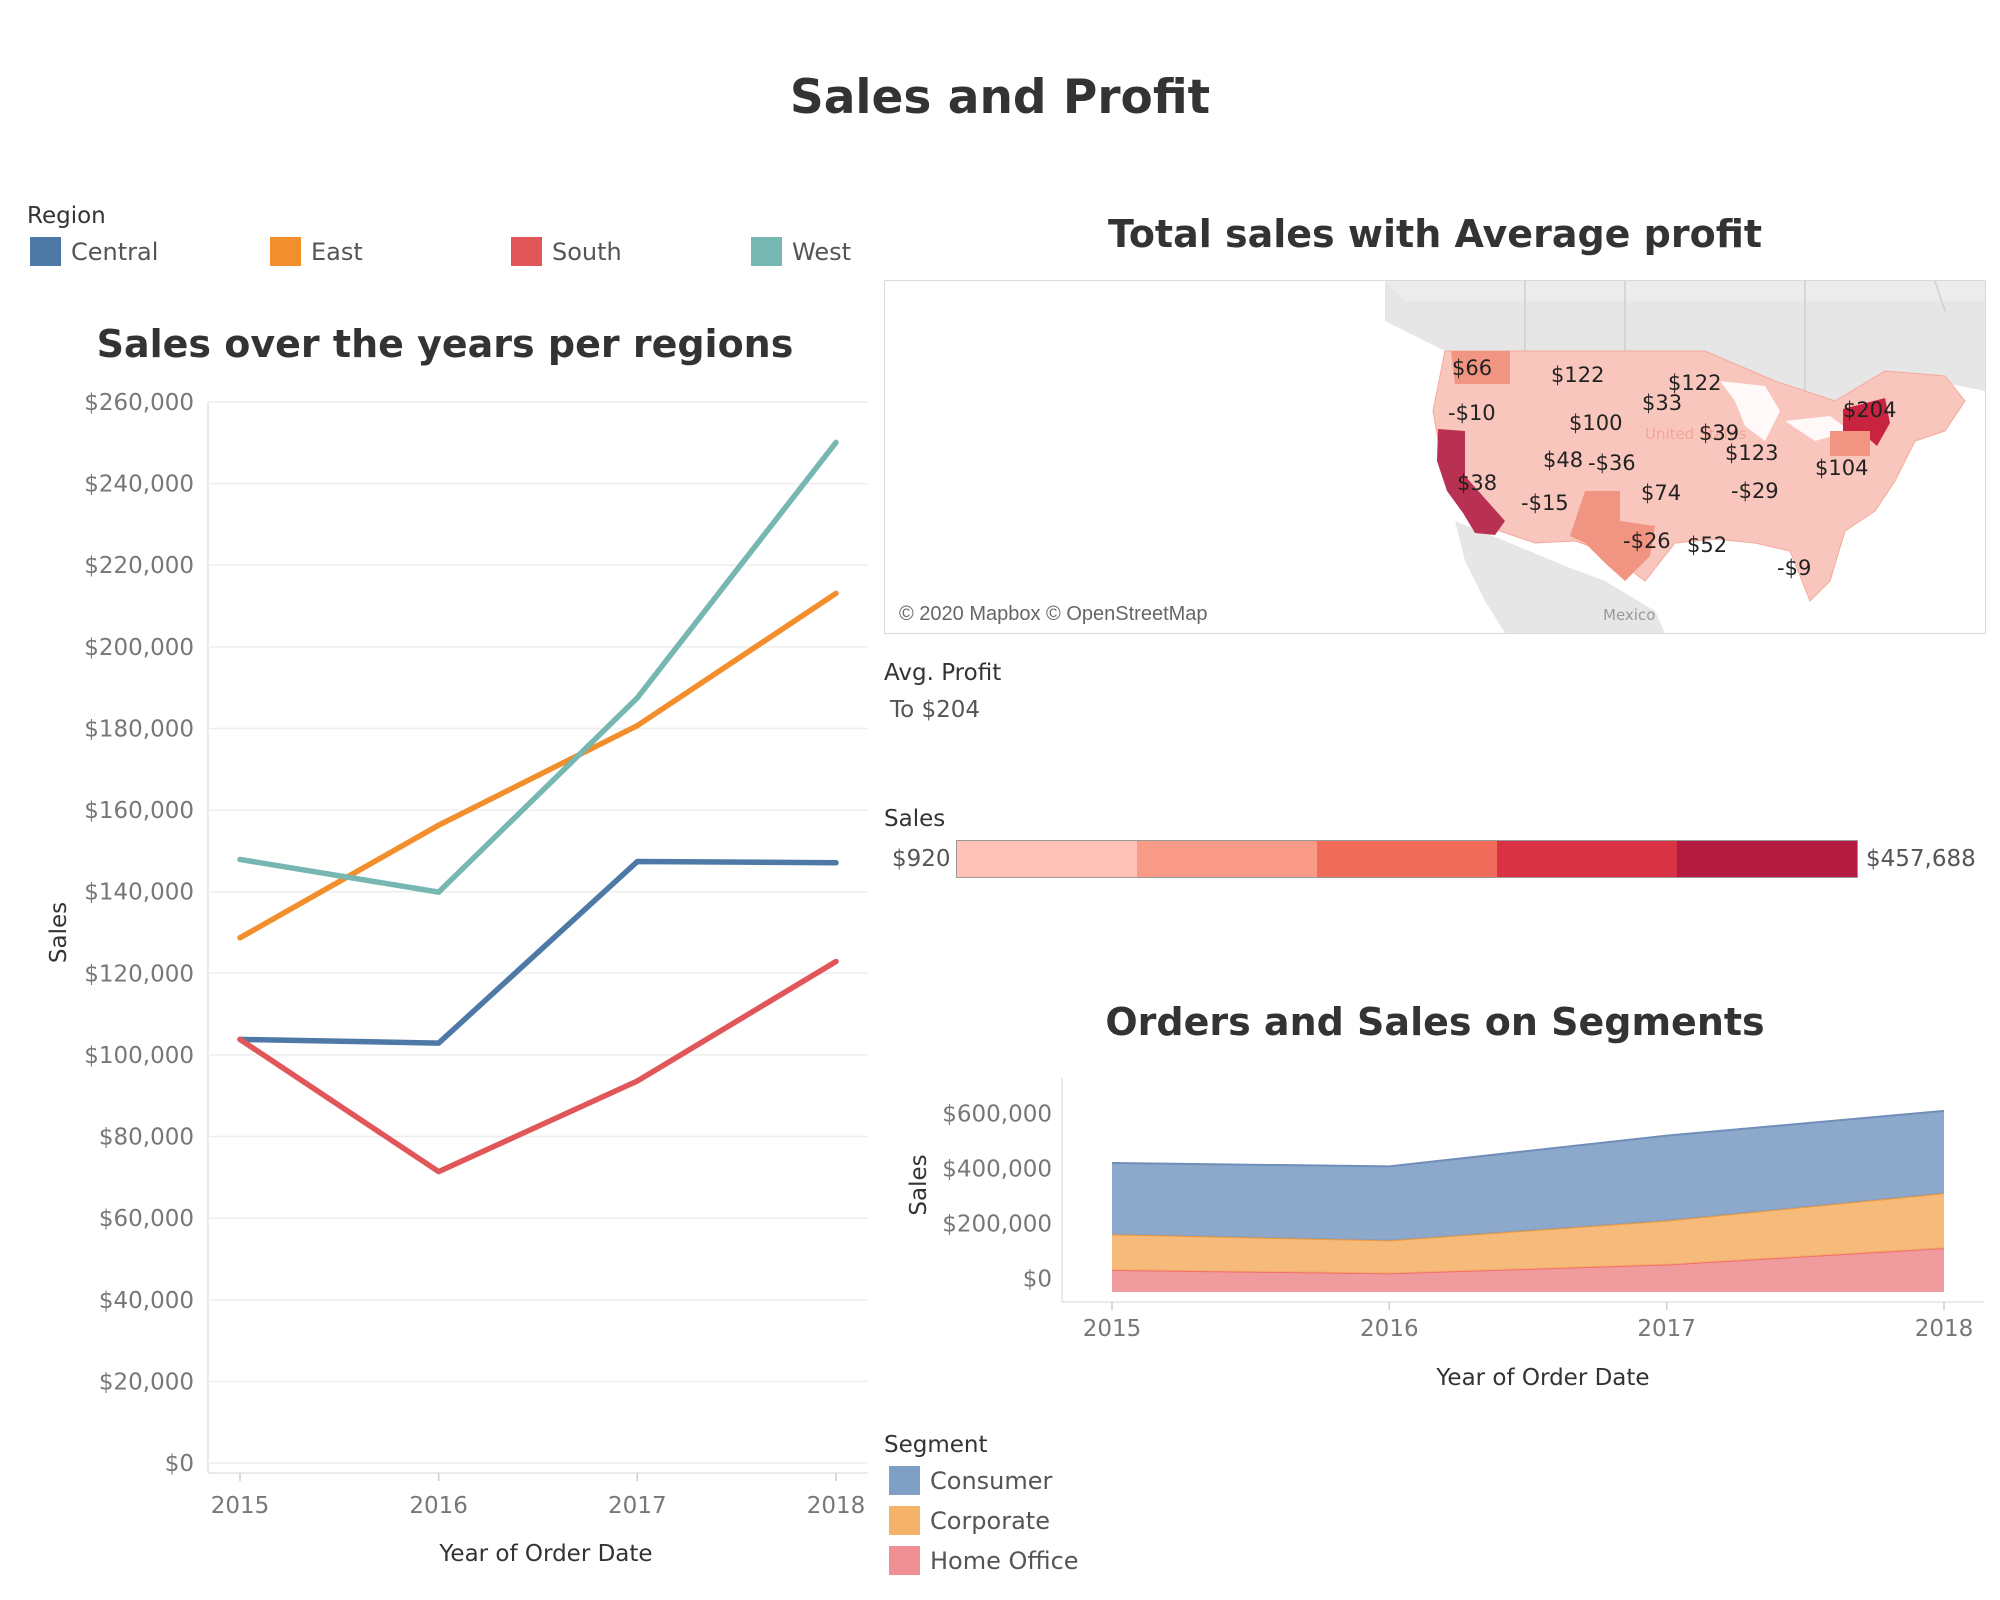  I want to click on state-label: -$29, so click(1755, 491).